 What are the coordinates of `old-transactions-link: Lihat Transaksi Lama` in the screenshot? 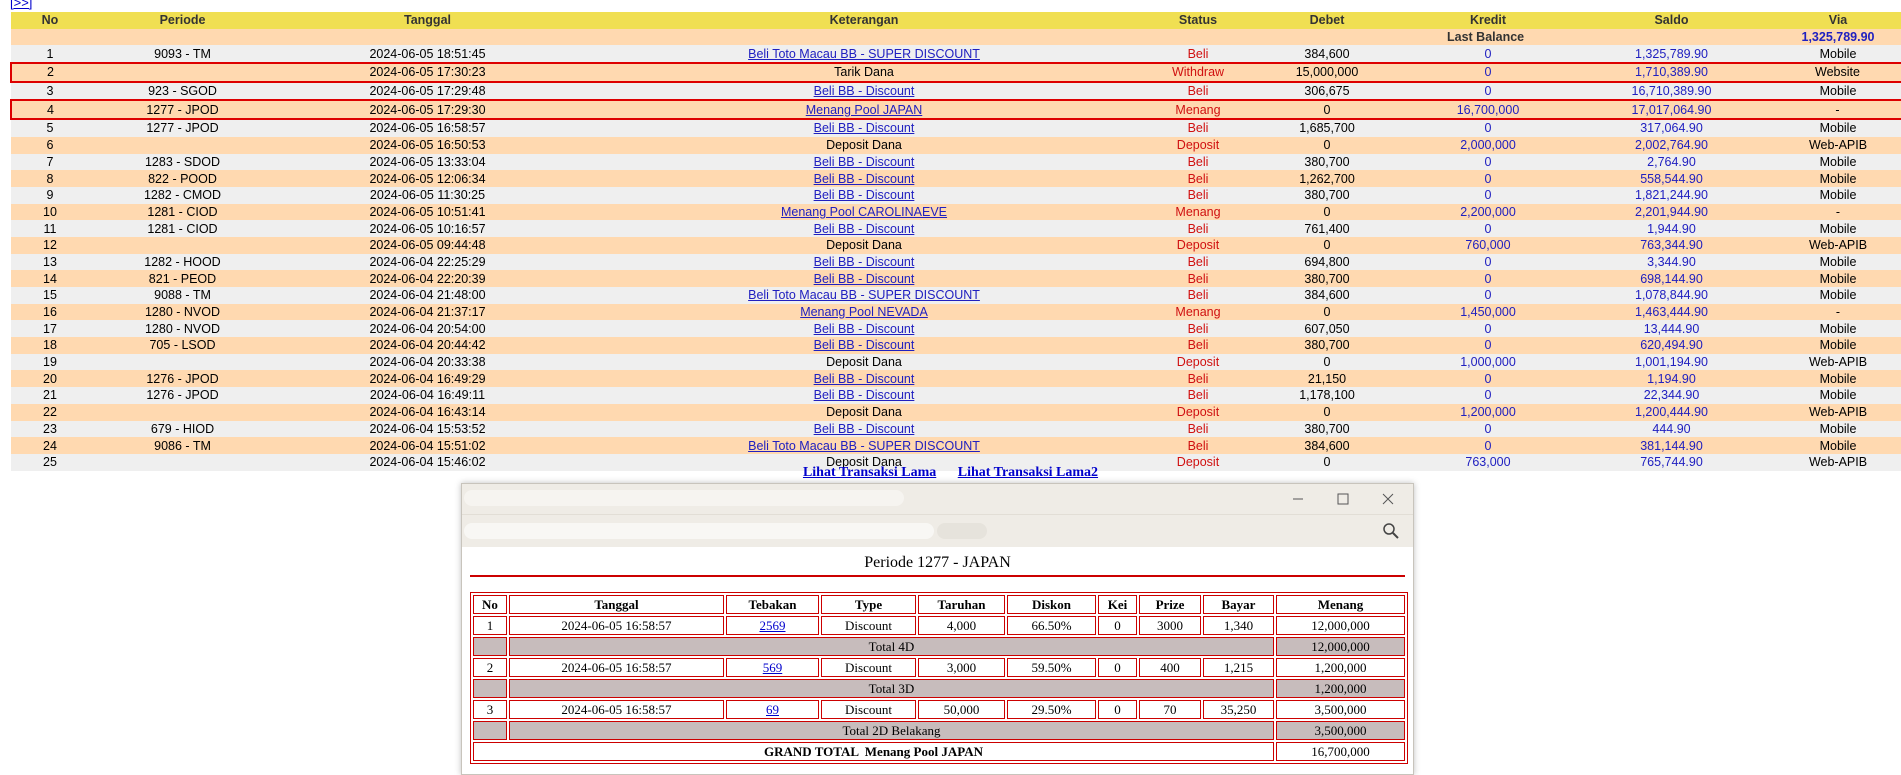 It's located at (869, 472).